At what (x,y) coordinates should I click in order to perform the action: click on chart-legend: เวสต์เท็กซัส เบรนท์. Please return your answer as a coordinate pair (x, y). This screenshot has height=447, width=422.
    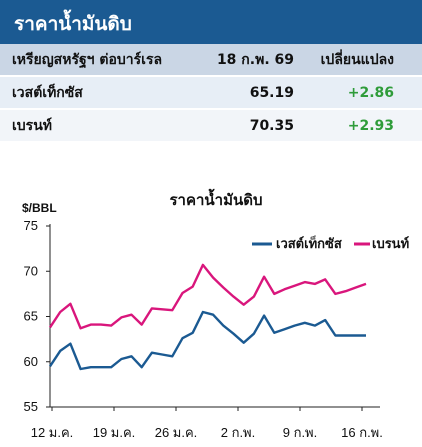
    Looking at the image, I should click on (330, 243).